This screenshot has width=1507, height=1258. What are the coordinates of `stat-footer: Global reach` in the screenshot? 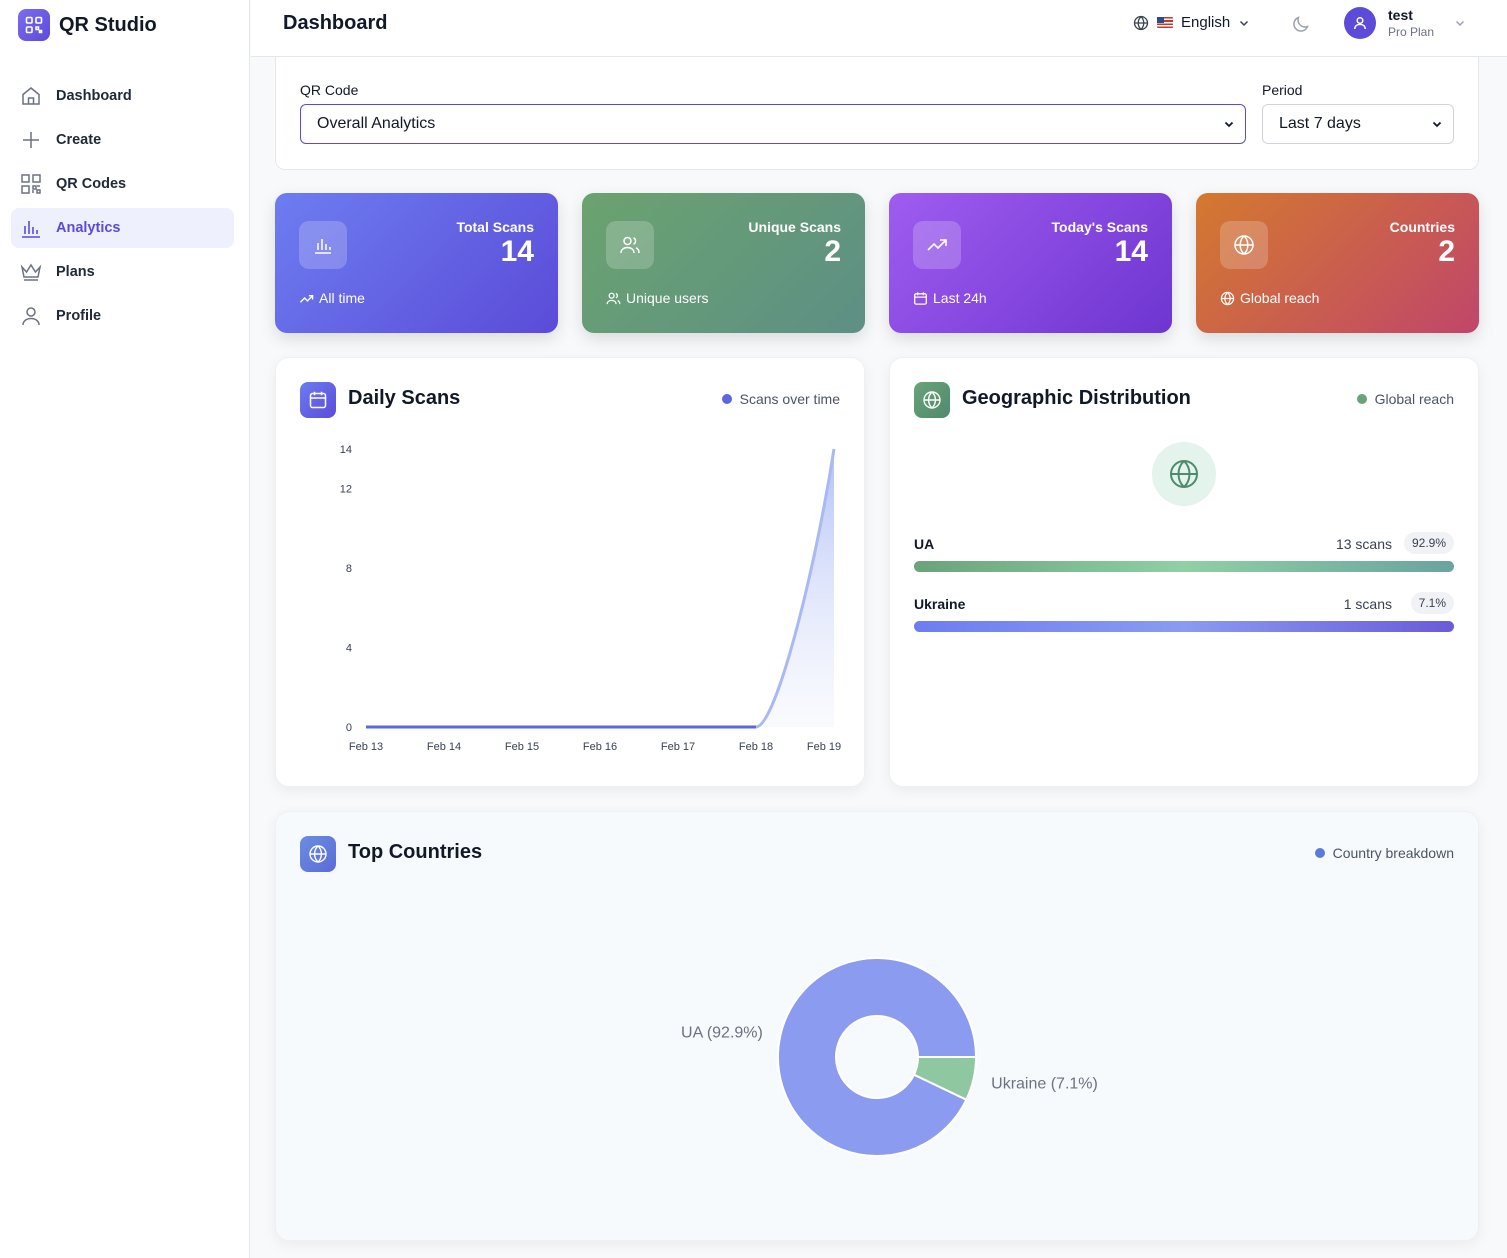 It's located at (1269, 298).